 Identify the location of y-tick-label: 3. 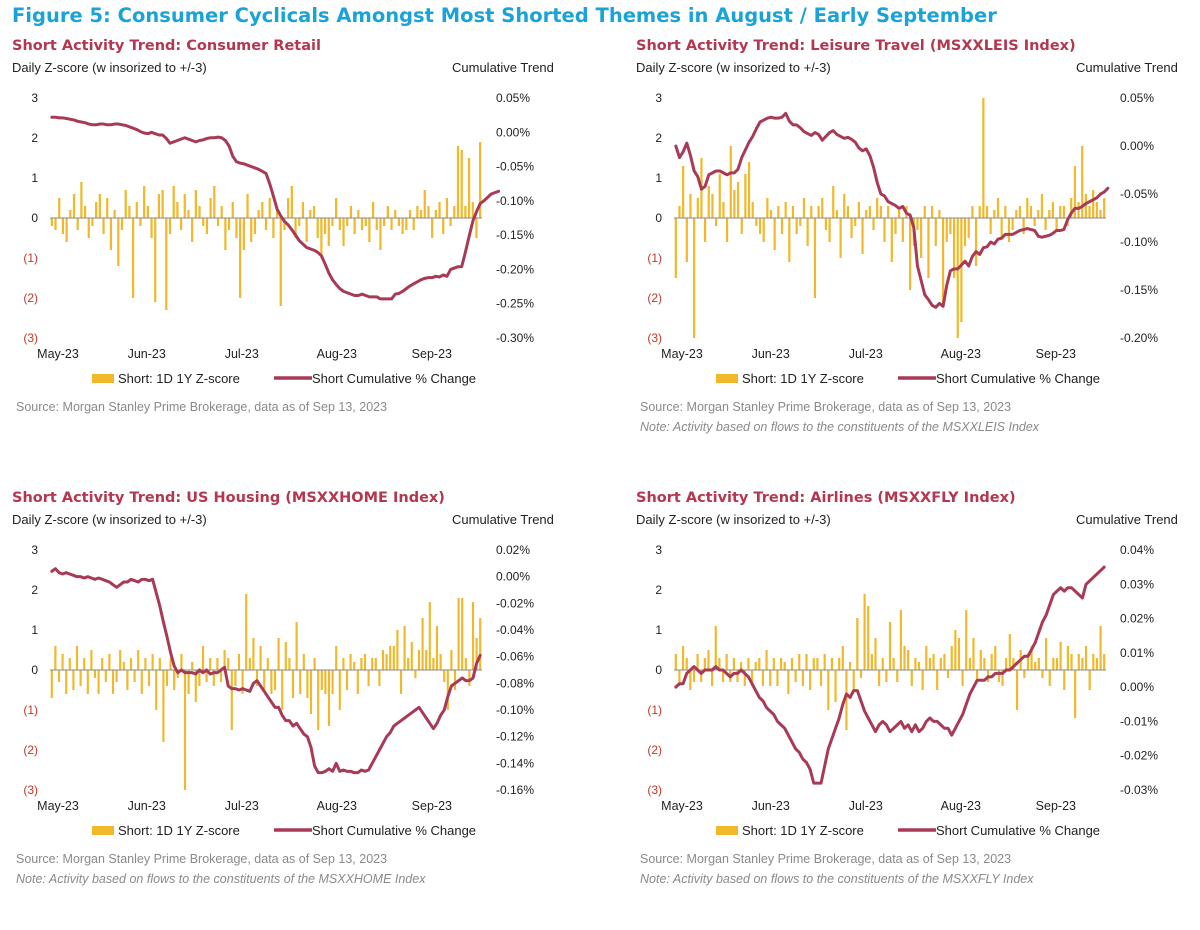
(34, 550).